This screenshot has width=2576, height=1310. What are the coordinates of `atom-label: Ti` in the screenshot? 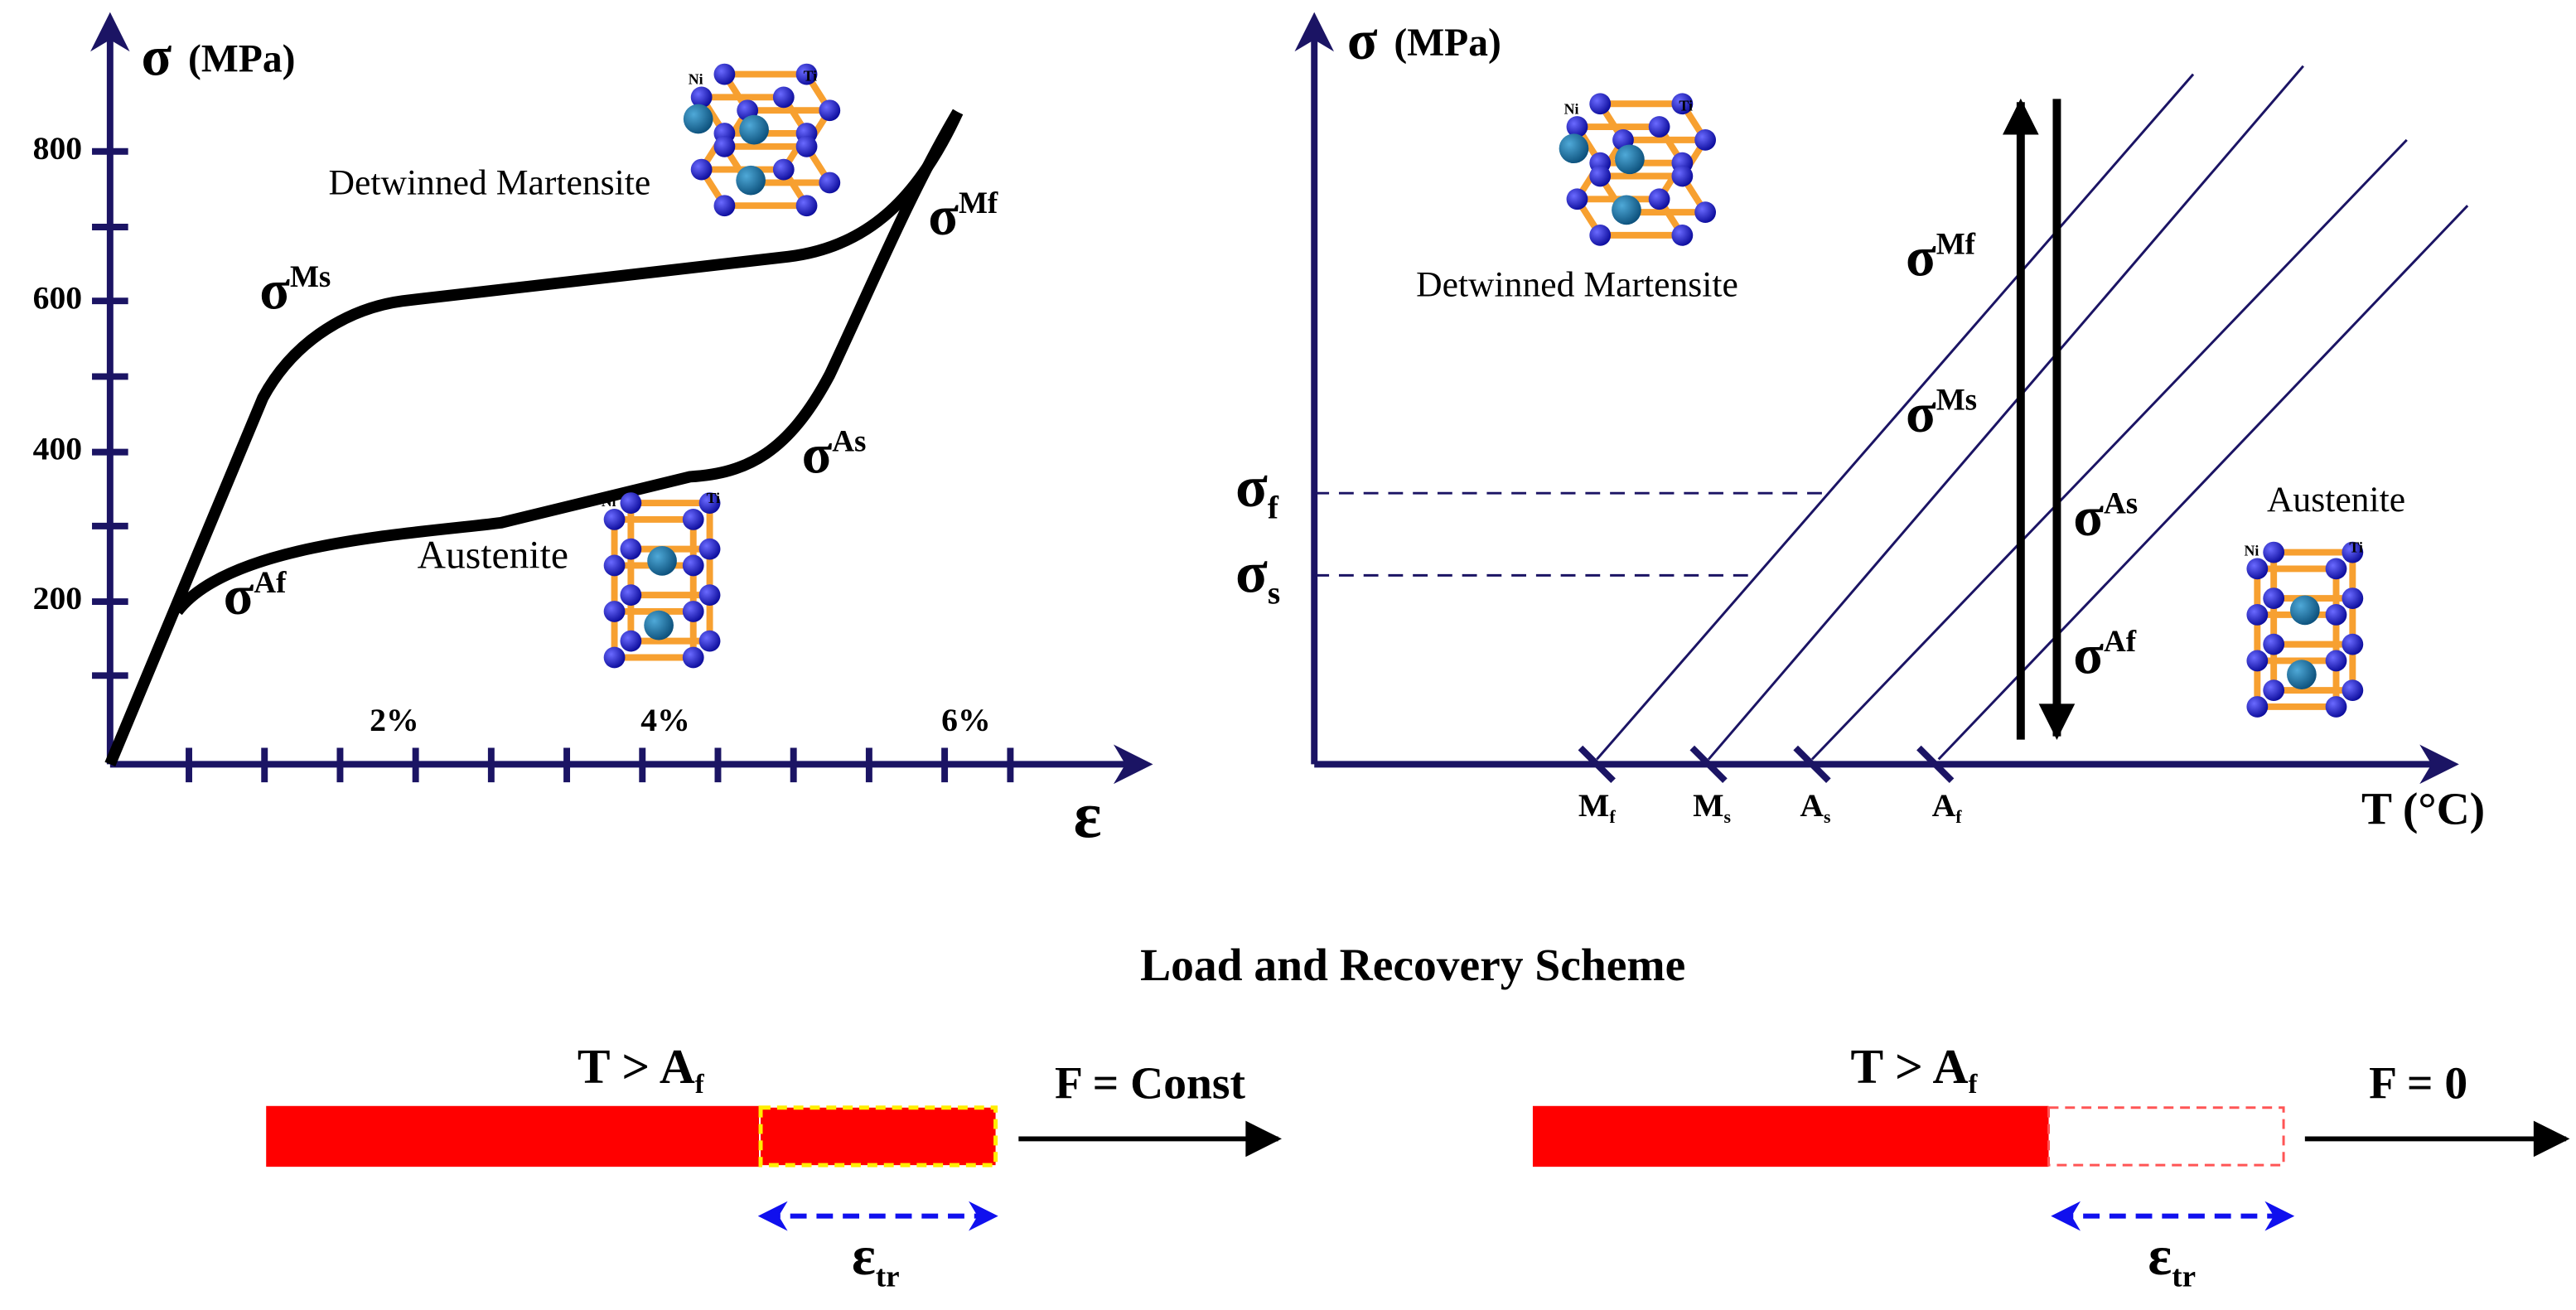 It's located at (2356, 547).